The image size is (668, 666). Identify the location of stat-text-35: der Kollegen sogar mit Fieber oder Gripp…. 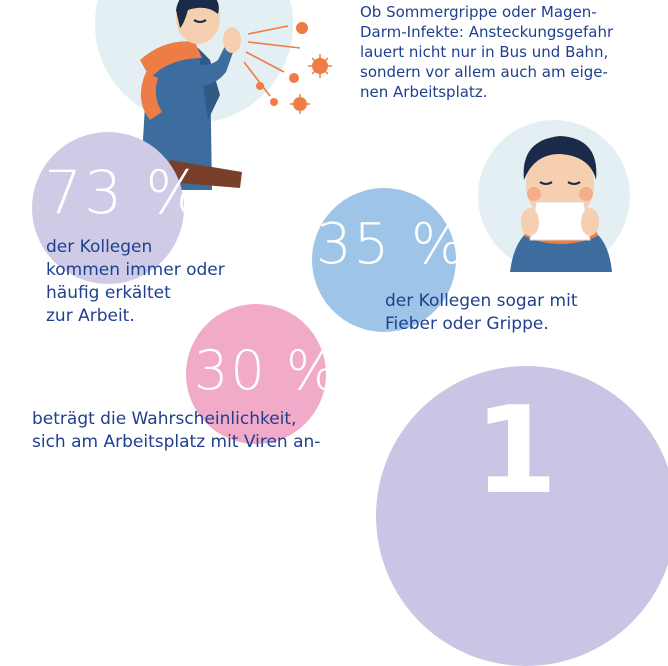
(481, 312).